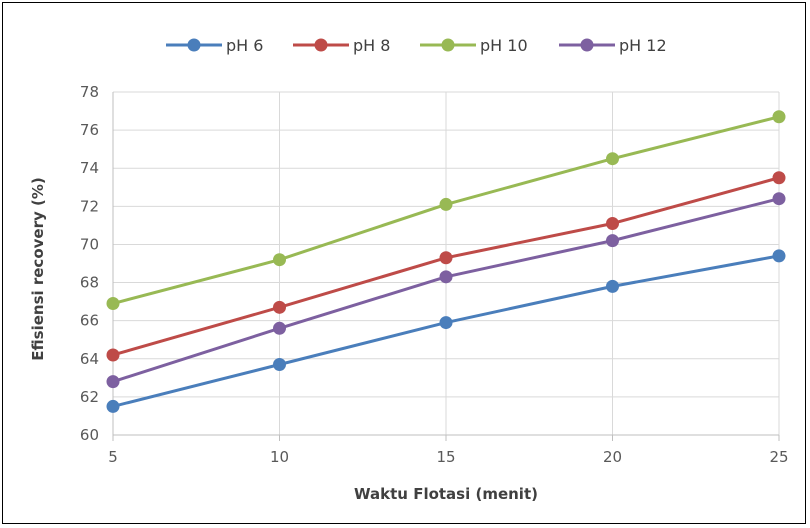 The height and width of the screenshot is (528, 810). What do you see at coordinates (89, 321) in the screenshot?
I see `y-tick-label: 66` at bounding box center [89, 321].